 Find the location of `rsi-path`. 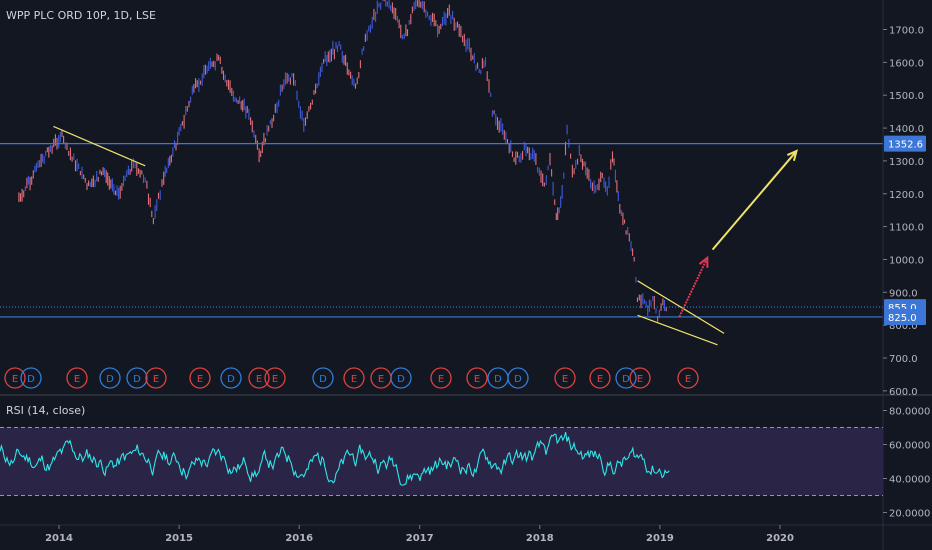

rsi-path is located at coordinates (335, 458).